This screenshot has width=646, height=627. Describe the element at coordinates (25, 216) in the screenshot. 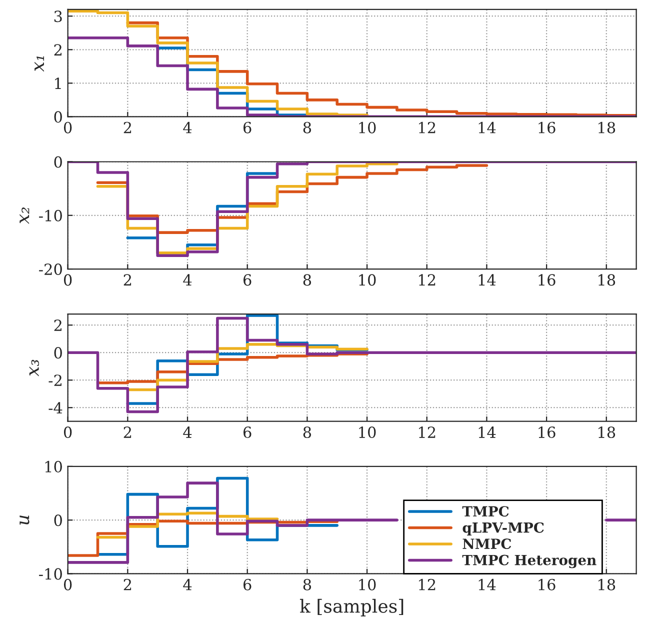

I see `y-axis-title: x₂` at that location.